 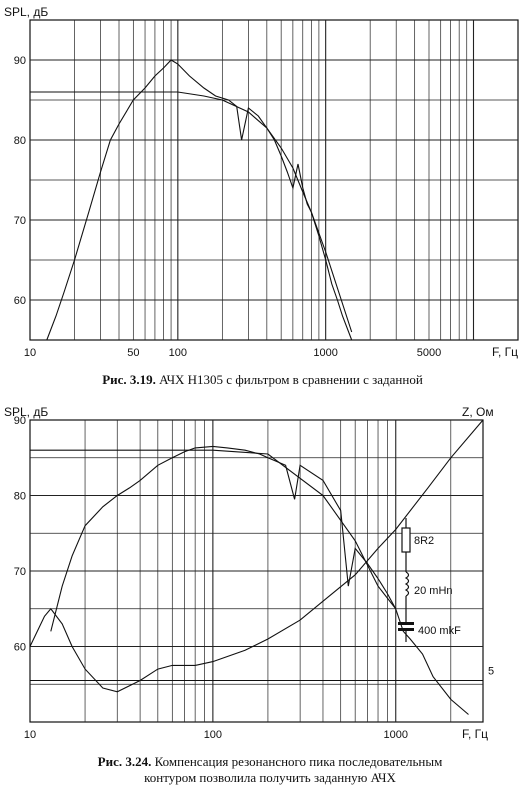 I want to click on caption-text-line2: контуром позволила получить заданную АЧХ, so click(x=270, y=777).